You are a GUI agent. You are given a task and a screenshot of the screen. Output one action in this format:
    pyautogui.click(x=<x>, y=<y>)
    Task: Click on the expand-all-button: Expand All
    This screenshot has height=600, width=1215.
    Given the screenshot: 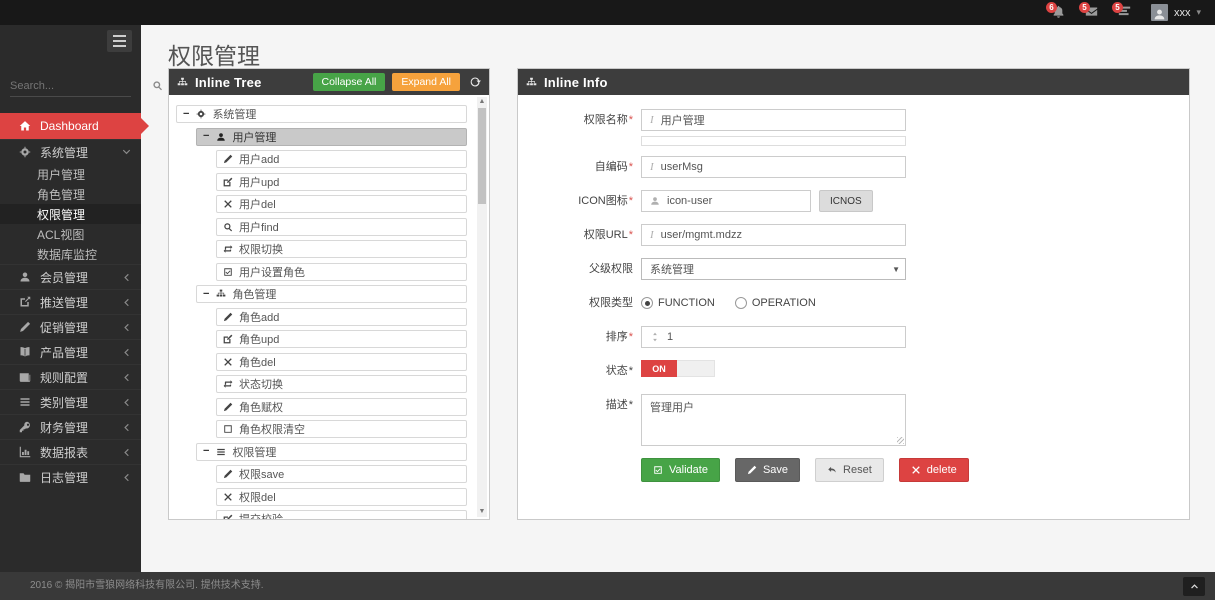 What is the action you would take?
    pyautogui.click(x=426, y=82)
    